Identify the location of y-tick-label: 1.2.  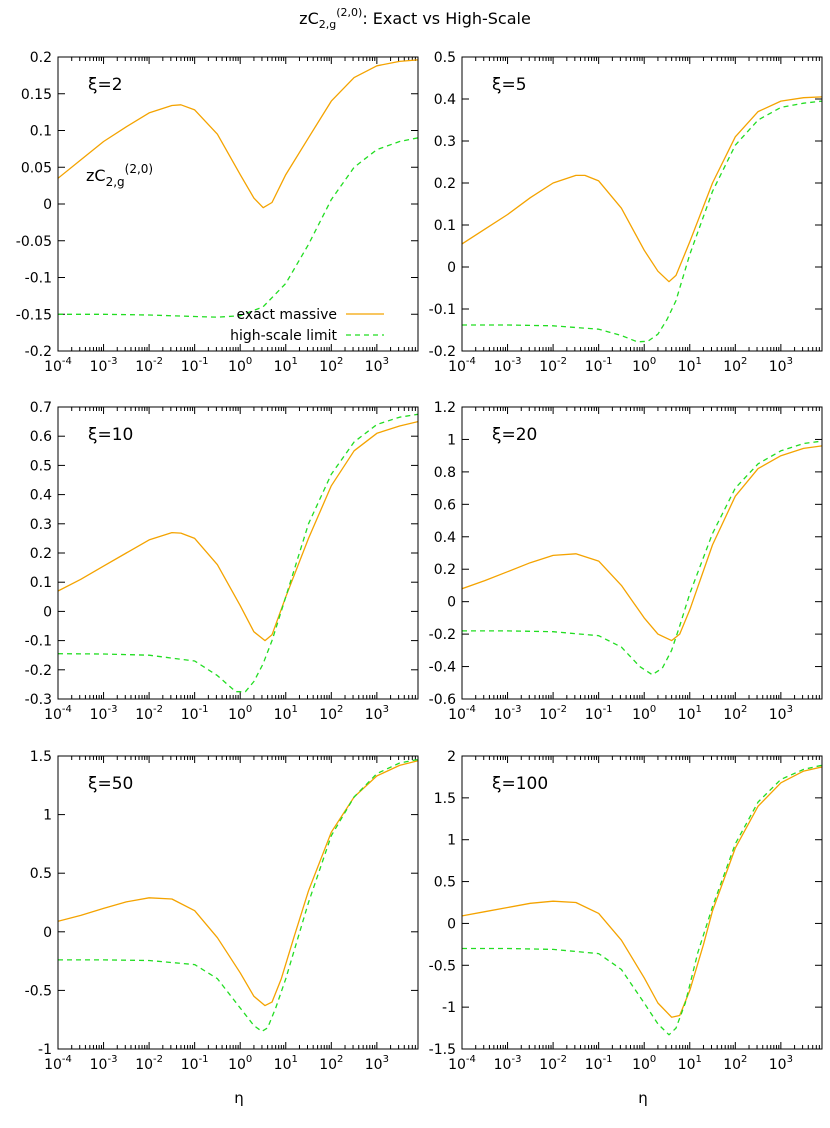
(445, 408).